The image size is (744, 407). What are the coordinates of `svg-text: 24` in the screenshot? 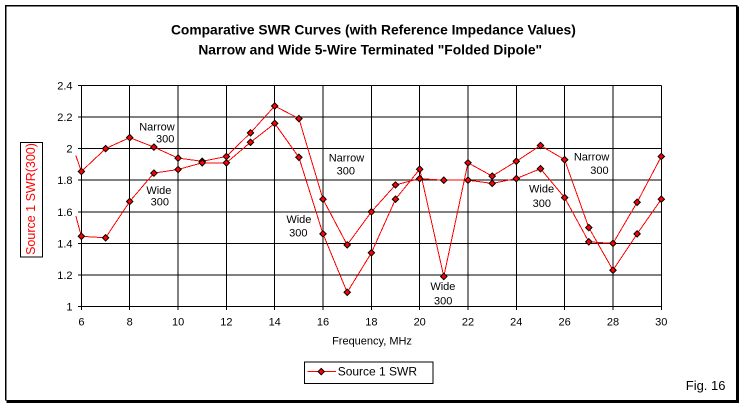 It's located at (516, 323).